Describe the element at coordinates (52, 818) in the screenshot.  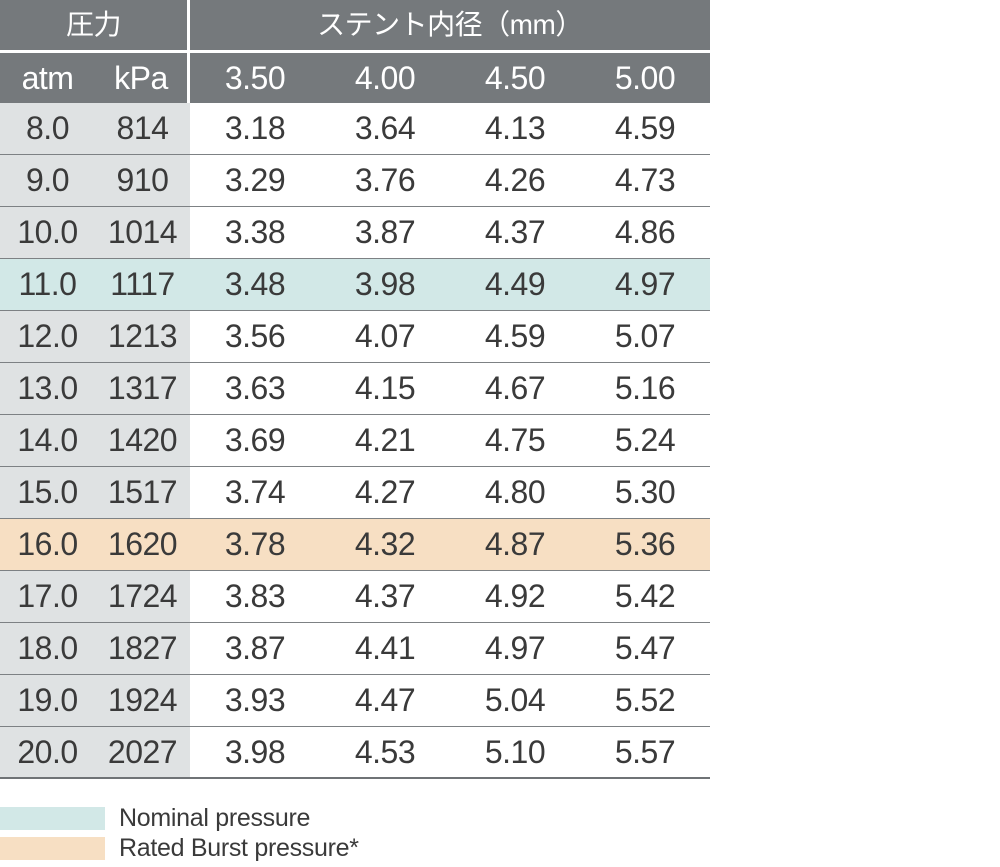
I see `nominal-pressure-swatch` at that location.